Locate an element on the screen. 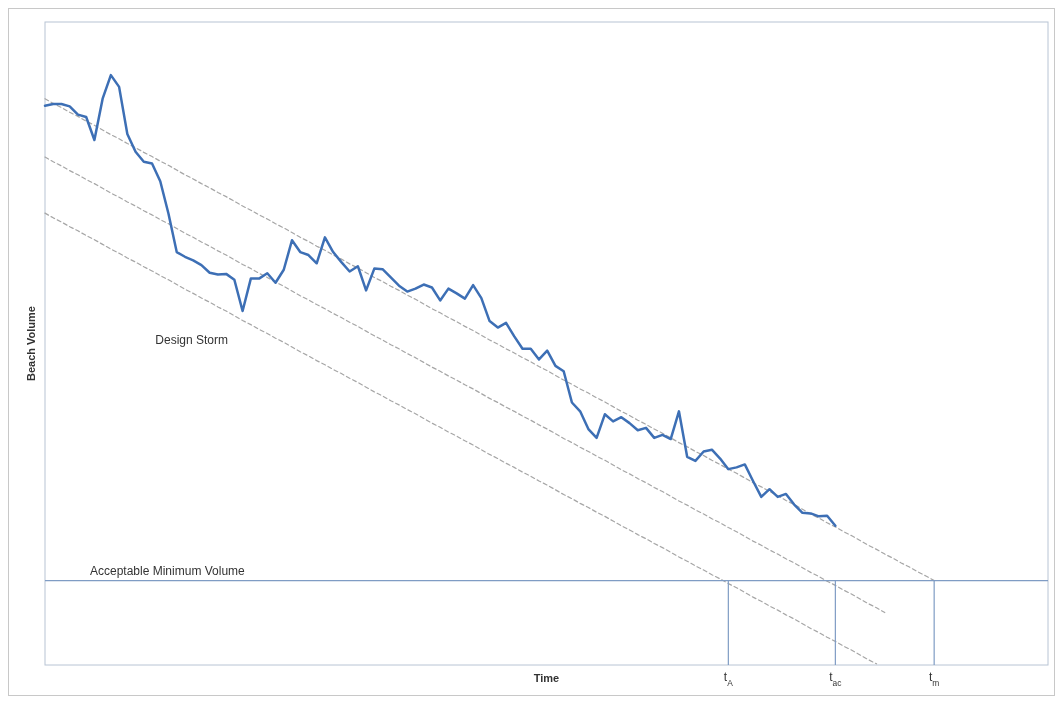  annotation: Design Storm is located at coordinates (192, 339).